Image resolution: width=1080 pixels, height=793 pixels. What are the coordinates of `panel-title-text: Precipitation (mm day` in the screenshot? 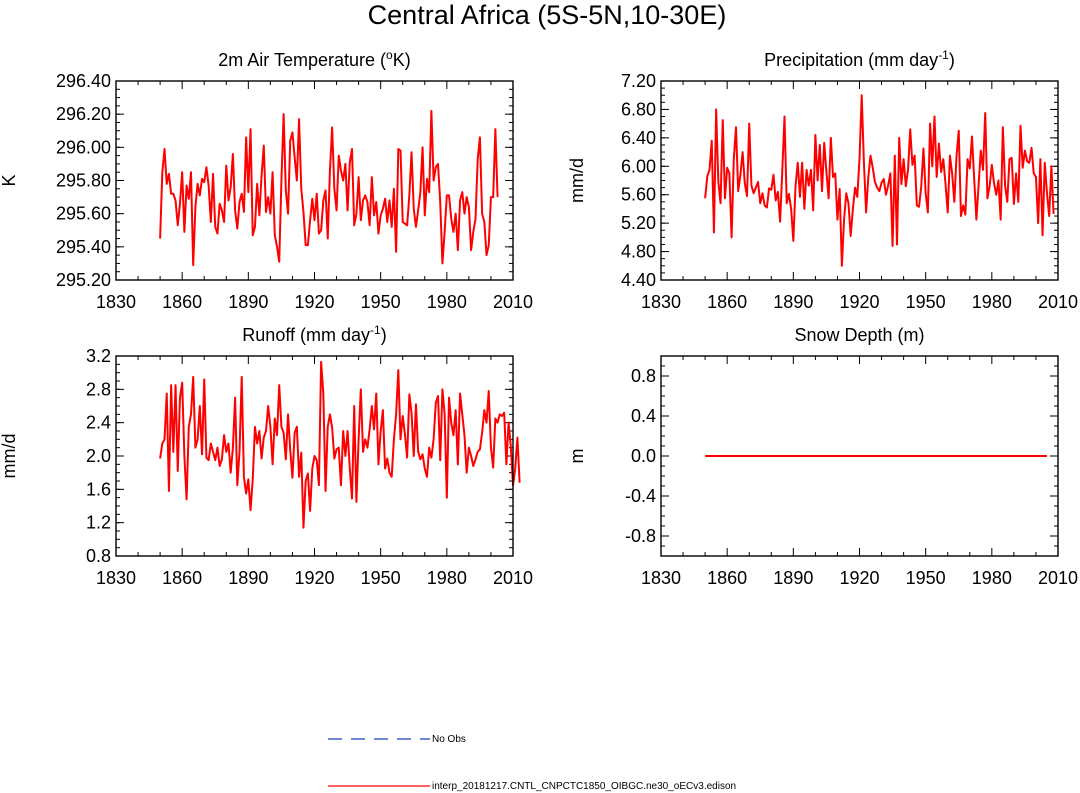 It's located at (851, 60).